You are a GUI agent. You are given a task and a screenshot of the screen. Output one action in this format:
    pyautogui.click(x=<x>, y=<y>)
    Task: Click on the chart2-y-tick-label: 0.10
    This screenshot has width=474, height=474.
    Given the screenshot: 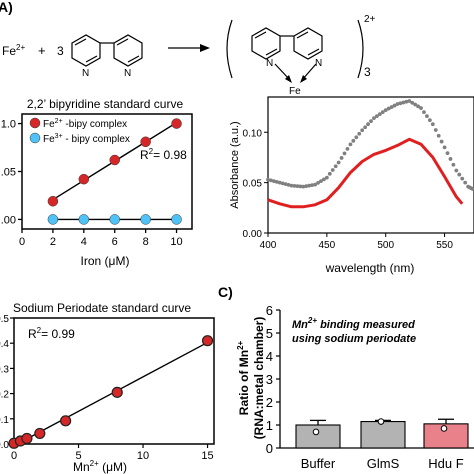 What is the action you would take?
    pyautogui.click(x=253, y=133)
    